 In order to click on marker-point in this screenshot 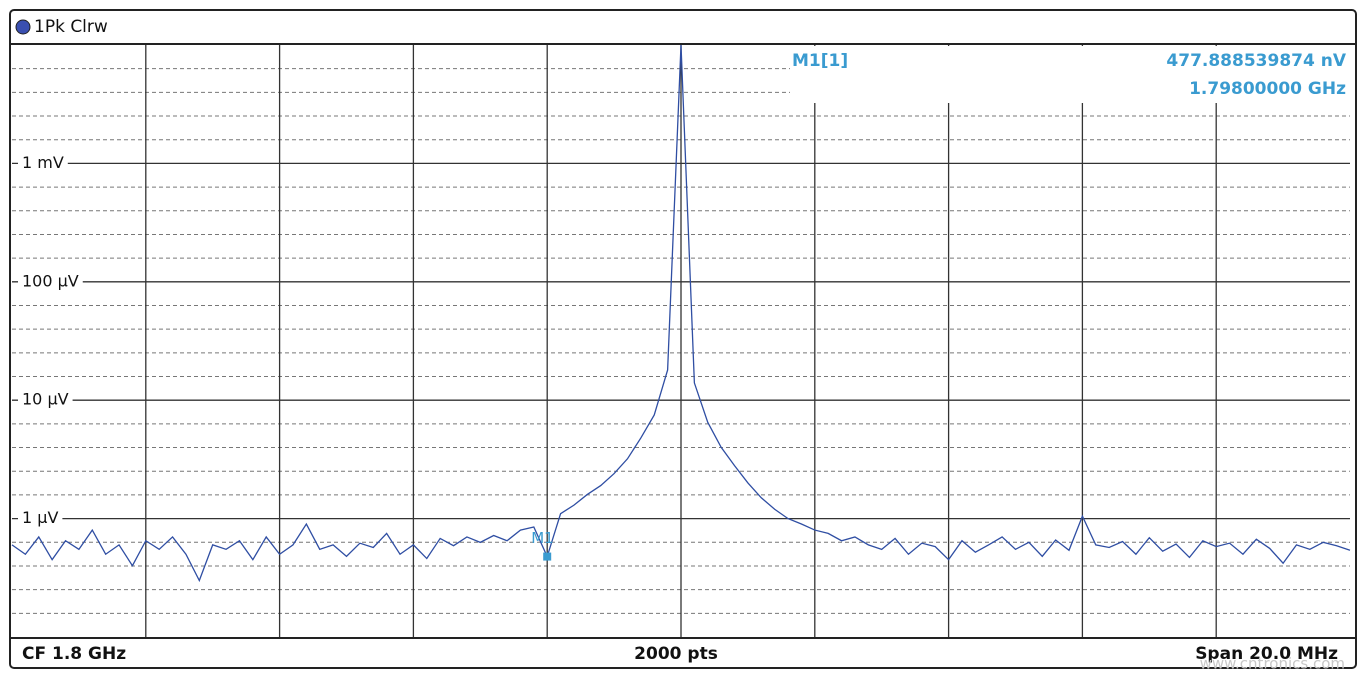, I will do `click(547, 556)`.